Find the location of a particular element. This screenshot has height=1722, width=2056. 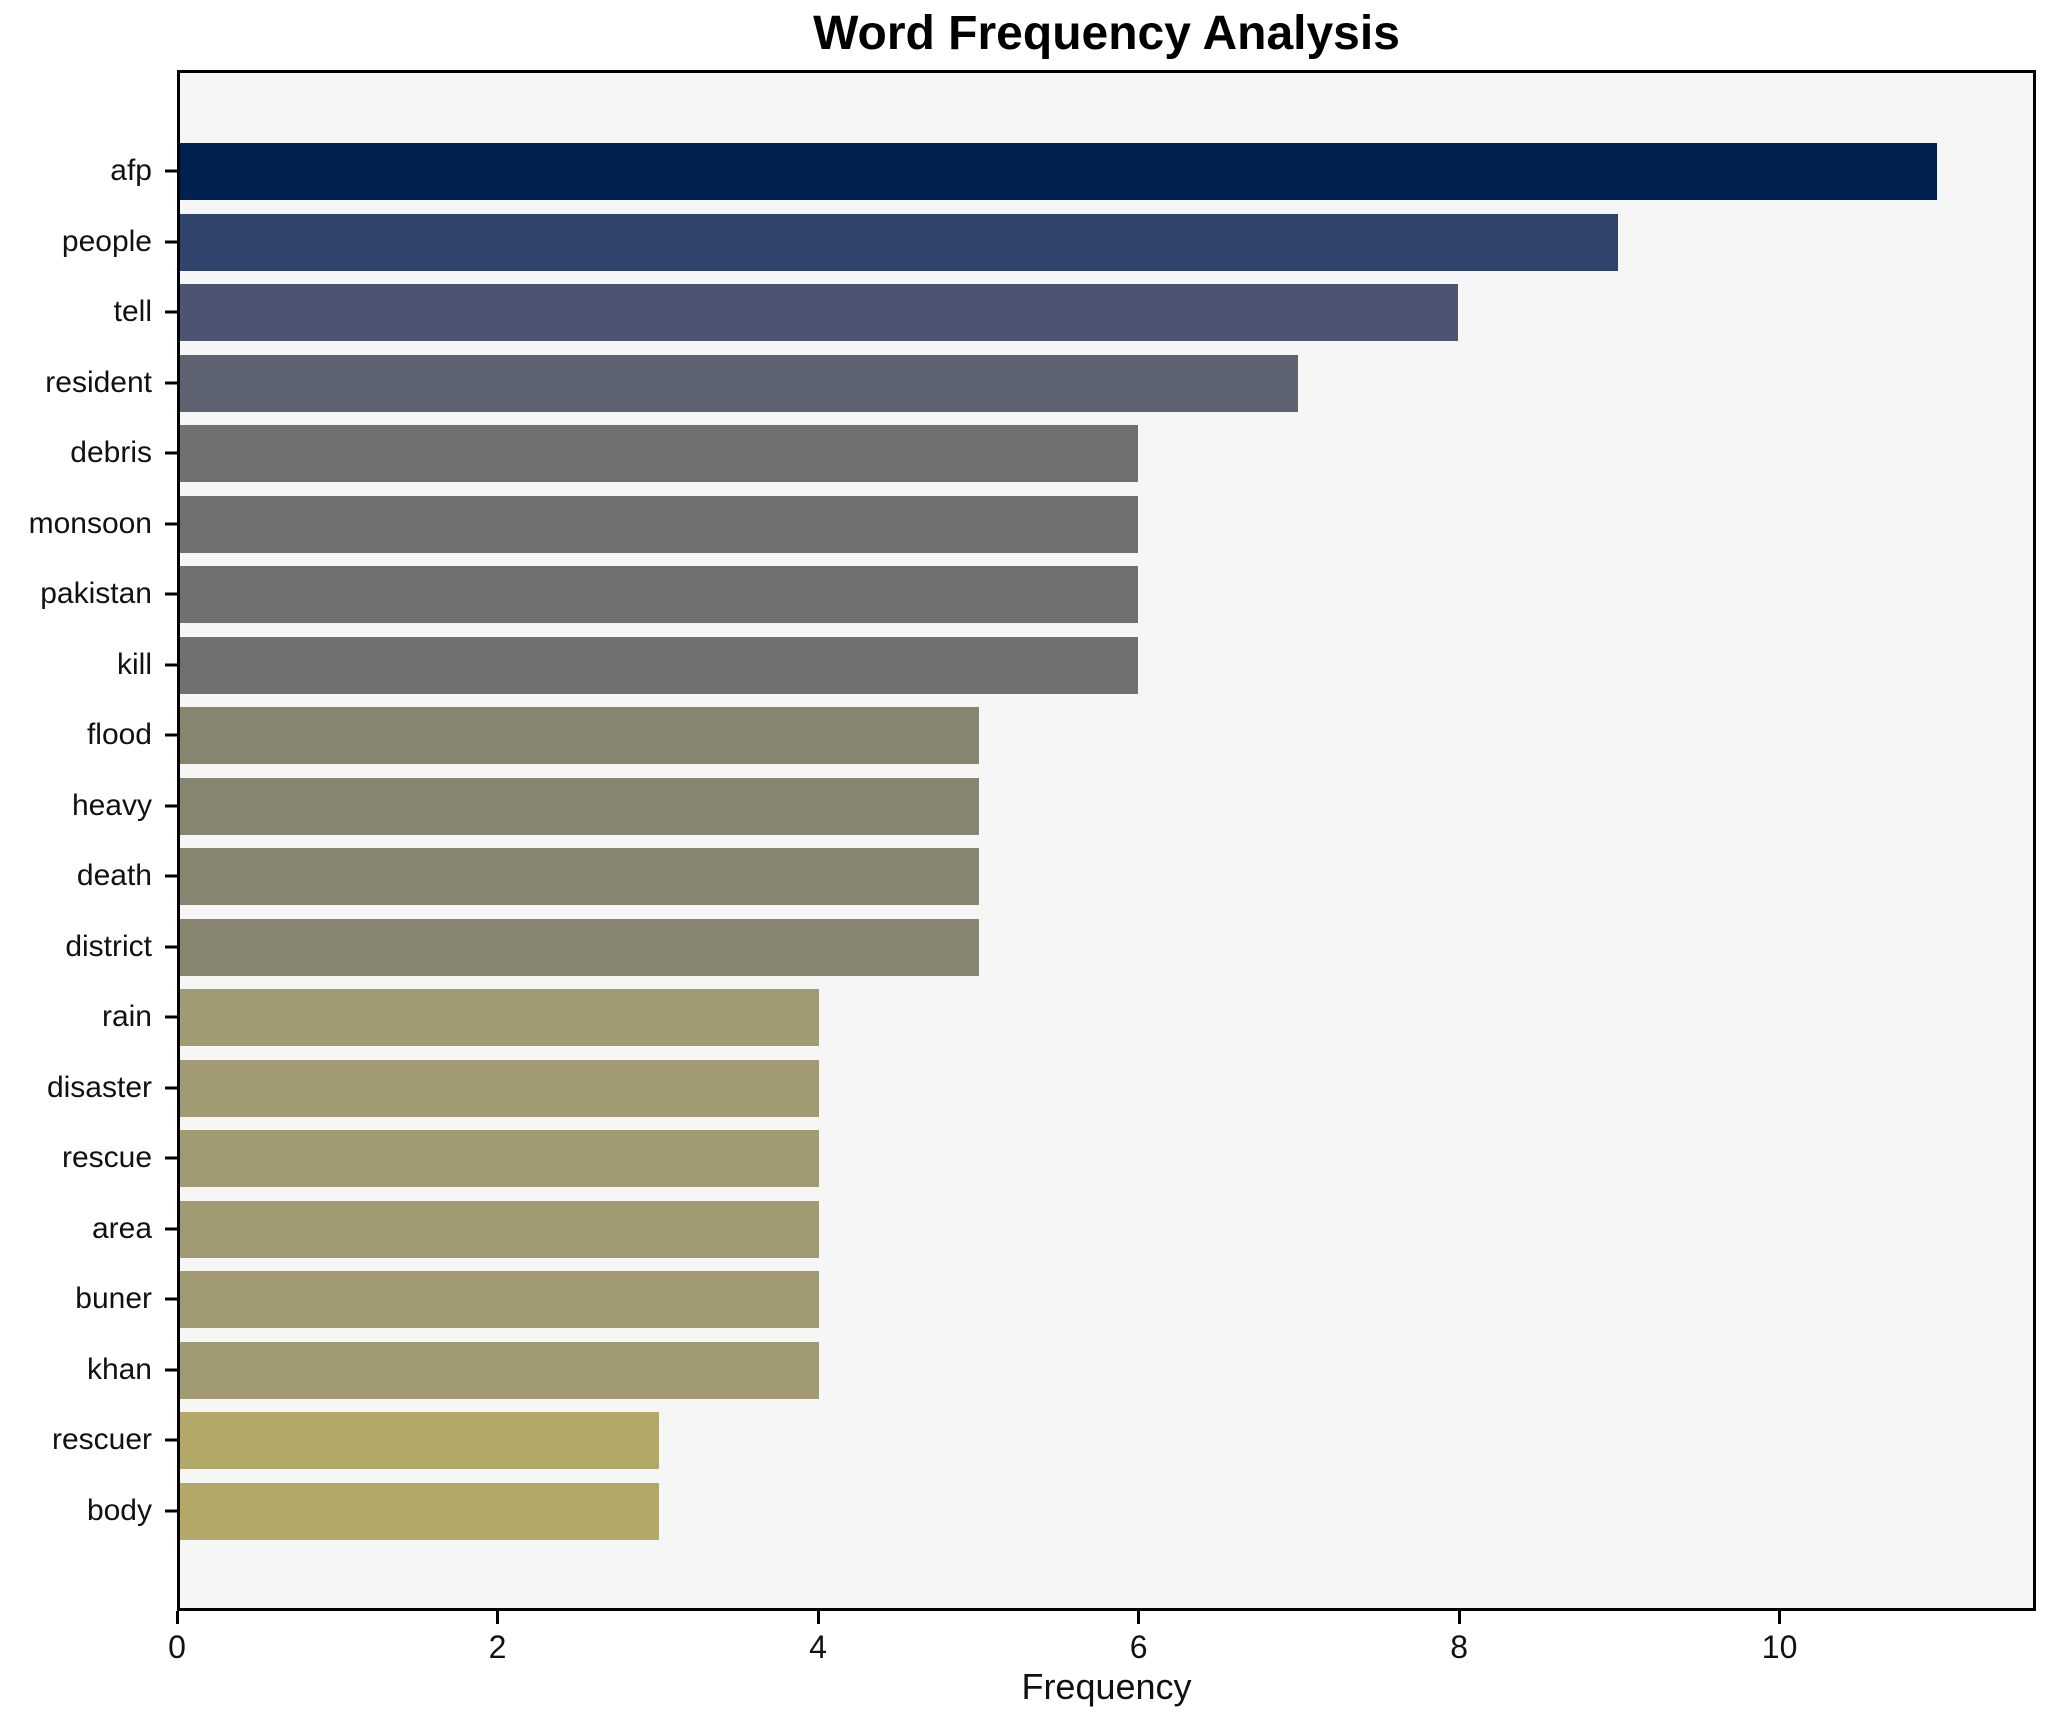

x-tick-label: 10 is located at coordinates (1779, 1647).